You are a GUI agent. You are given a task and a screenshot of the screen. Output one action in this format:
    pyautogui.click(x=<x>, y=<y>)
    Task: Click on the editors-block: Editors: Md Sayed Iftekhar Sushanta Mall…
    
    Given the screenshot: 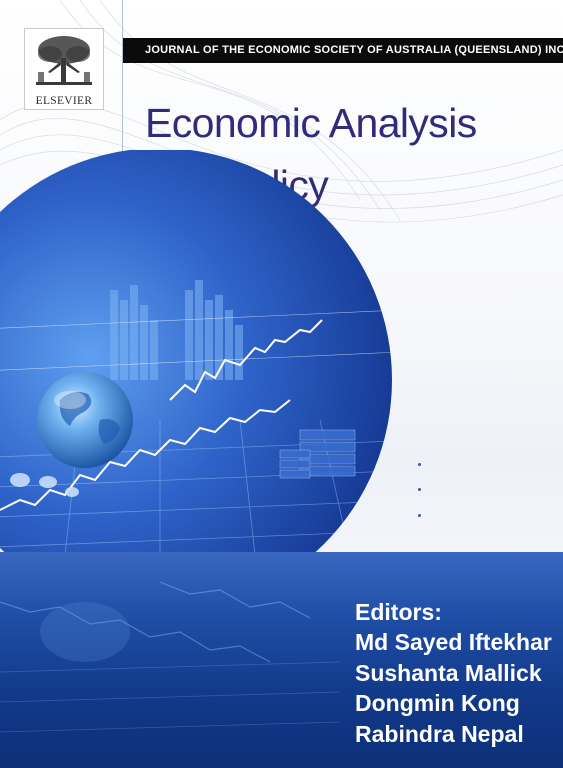 What is the action you would take?
    pyautogui.click(x=453, y=673)
    